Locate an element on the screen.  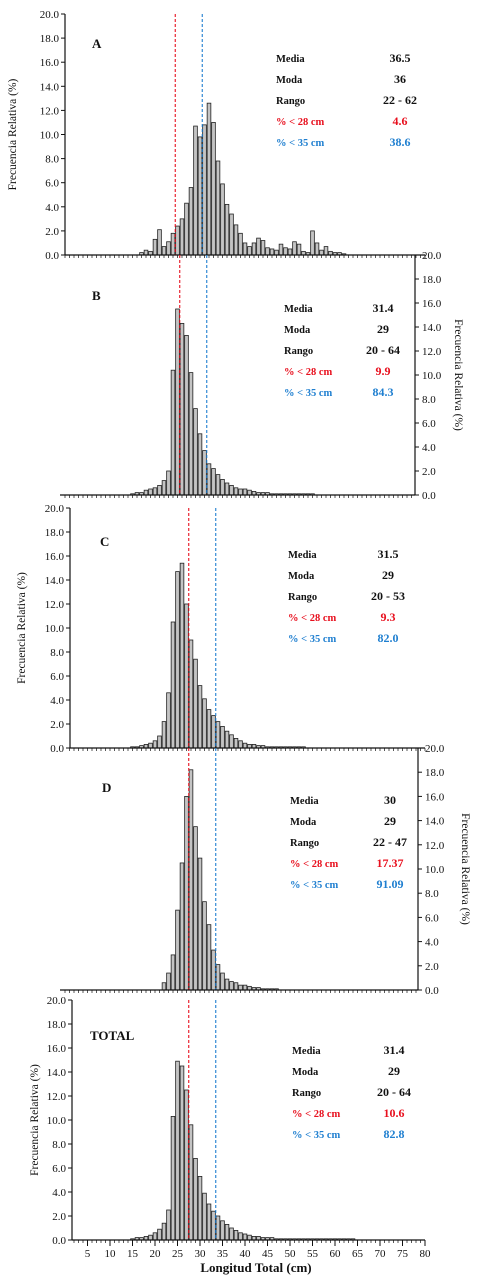
stat-value-mean: 31.5 is located at coordinates (388, 554).